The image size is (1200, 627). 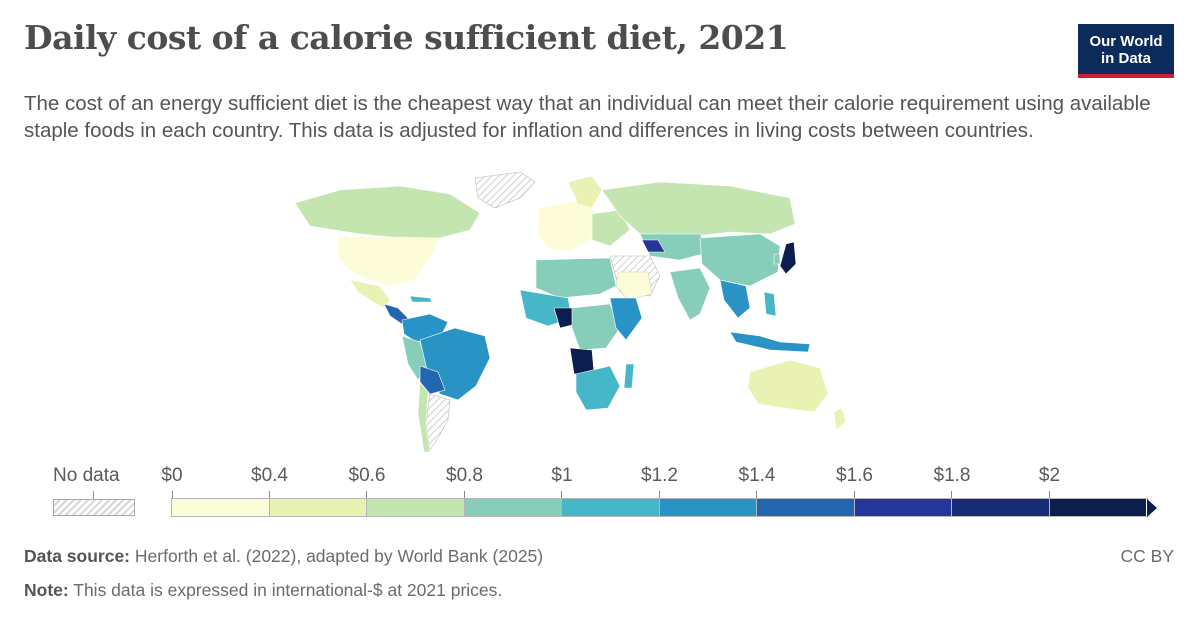 What do you see at coordinates (421, 299) in the screenshot?
I see `region-caribbean` at bounding box center [421, 299].